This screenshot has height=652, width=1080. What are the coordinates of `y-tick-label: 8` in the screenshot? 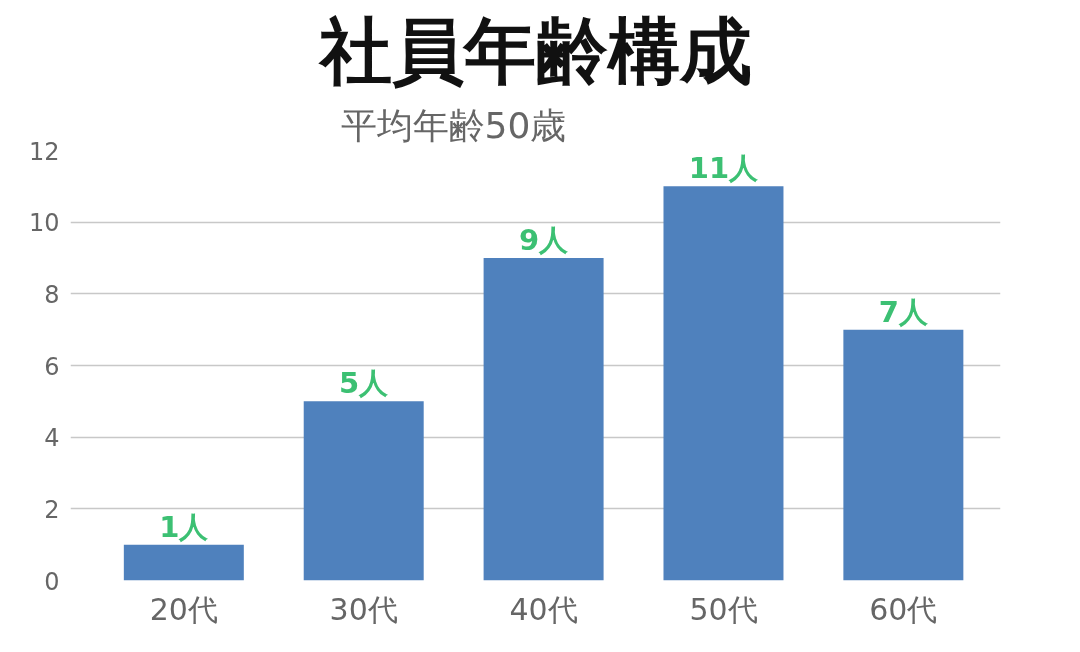 It's located at (52, 294).